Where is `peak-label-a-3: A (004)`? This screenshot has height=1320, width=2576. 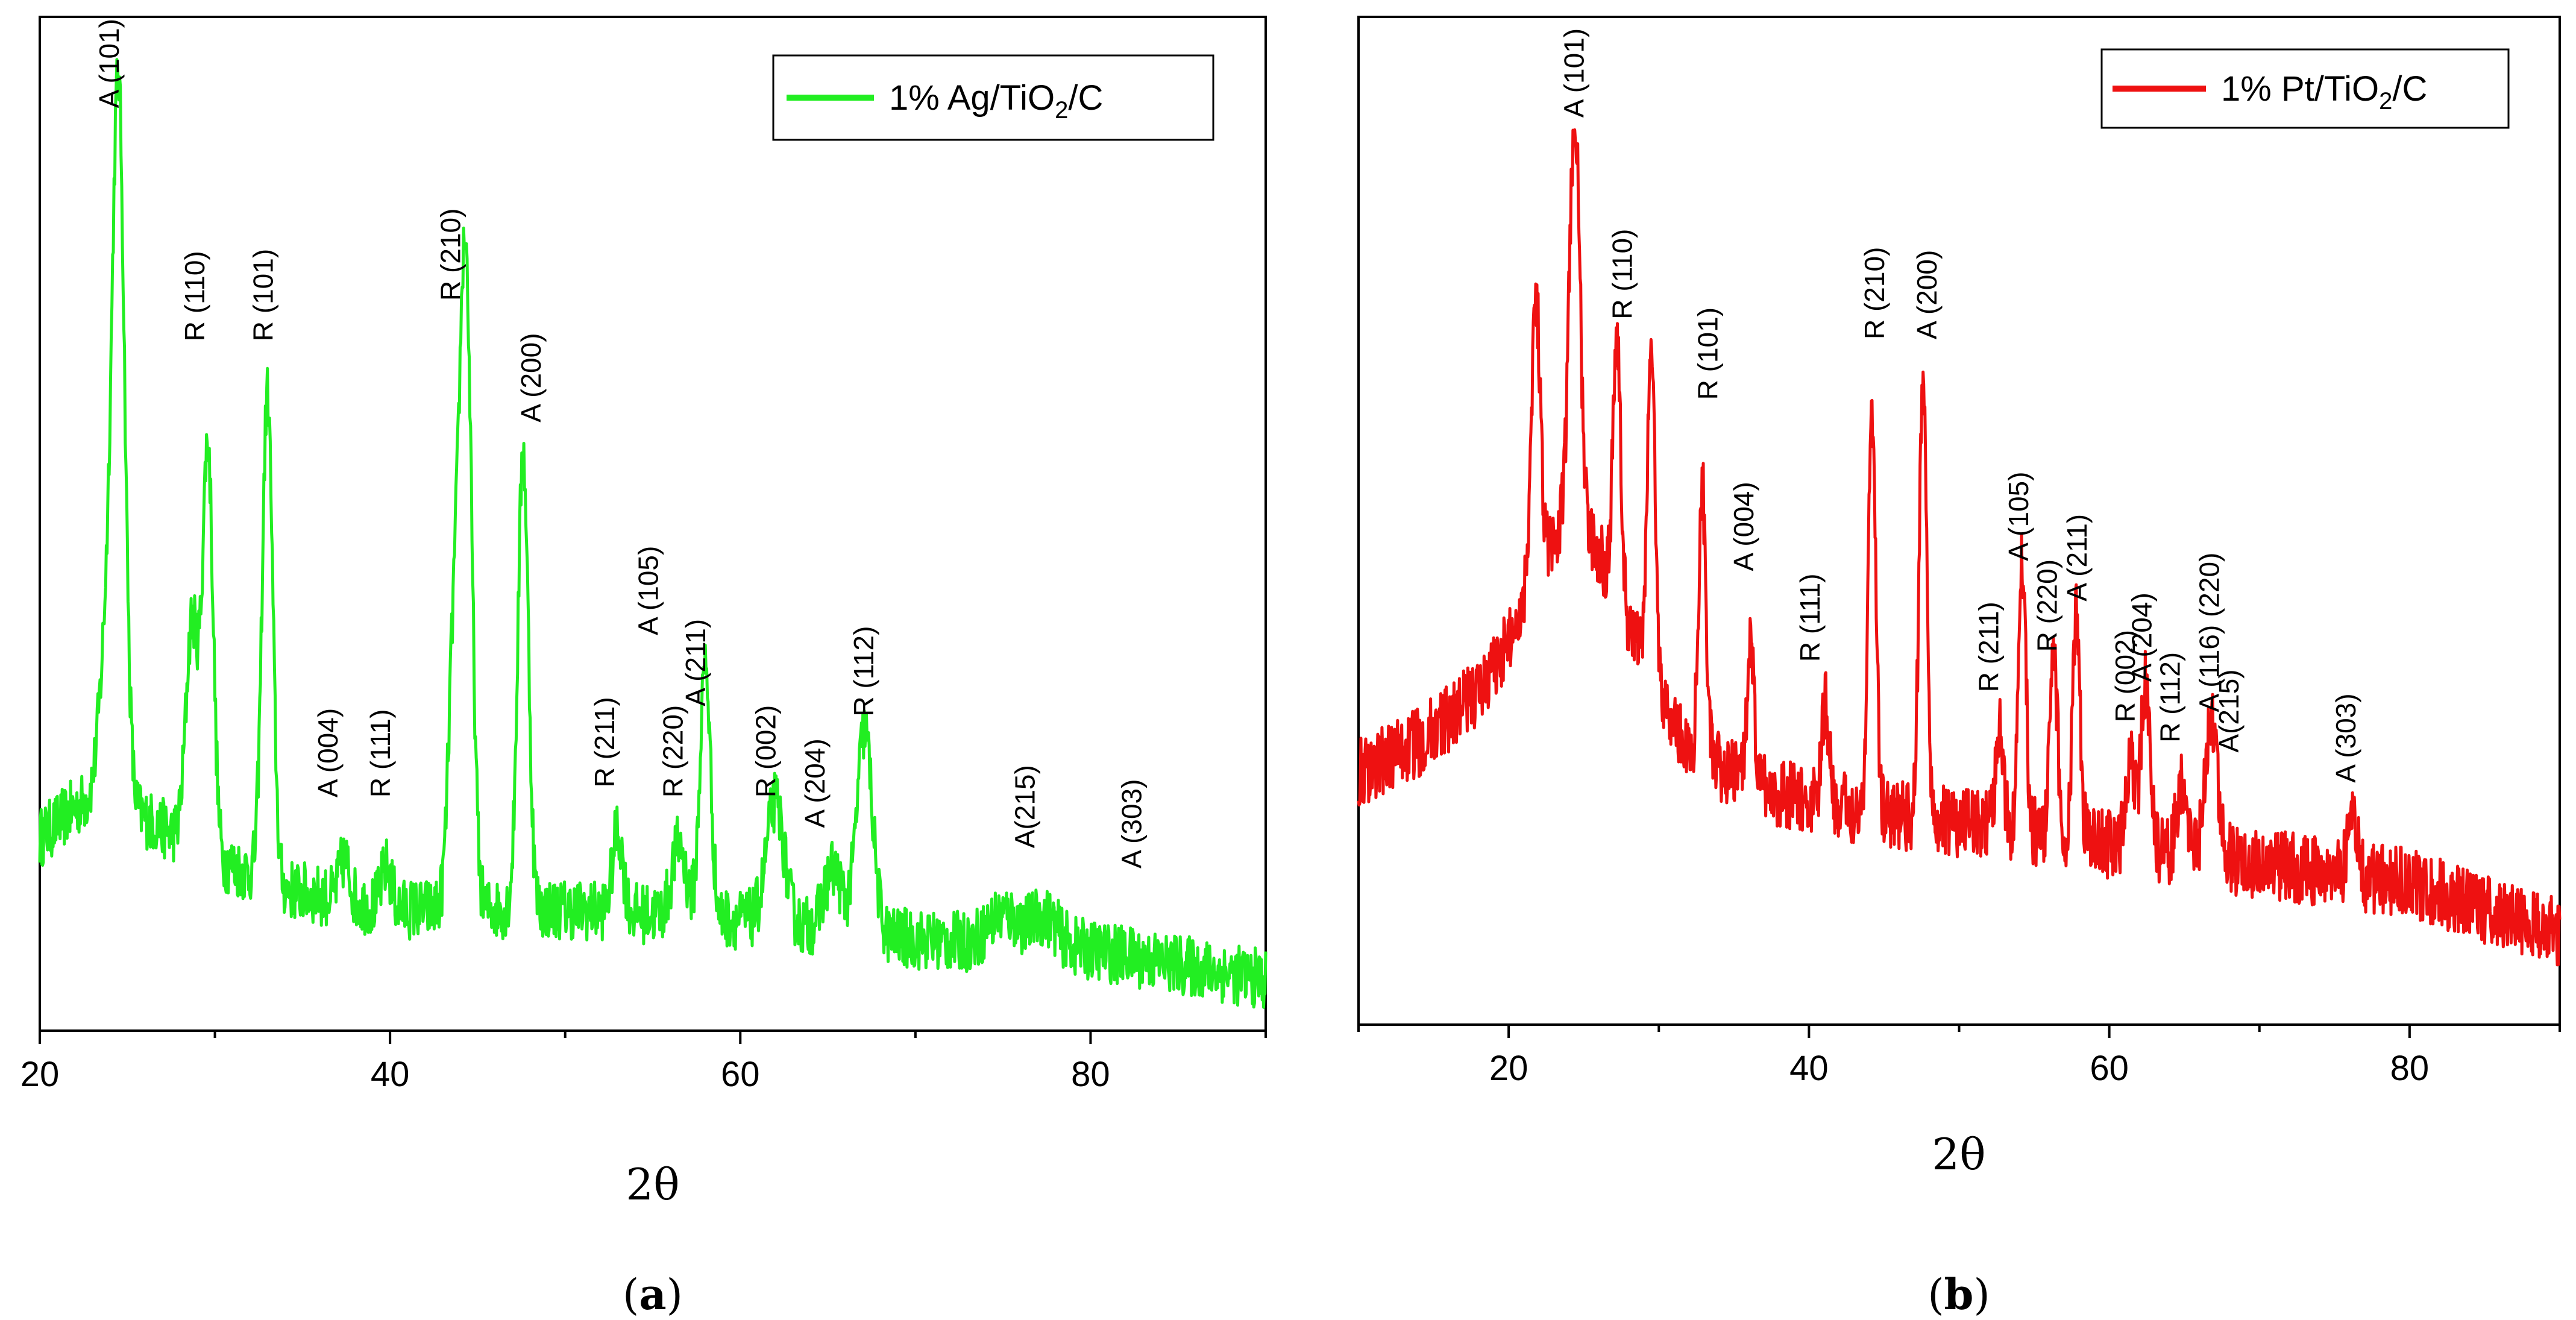 peak-label-a-3: A (004) is located at coordinates (328, 752).